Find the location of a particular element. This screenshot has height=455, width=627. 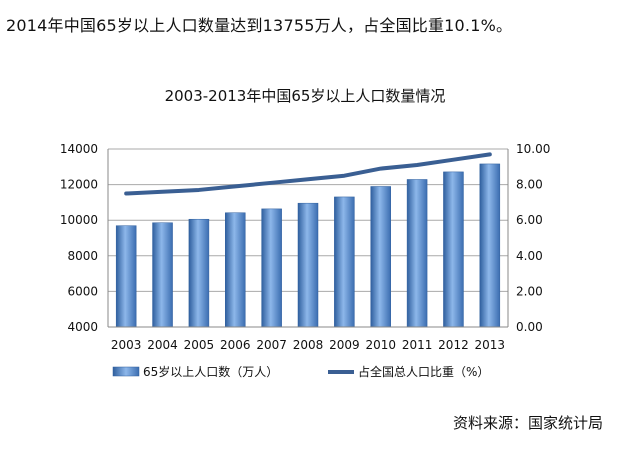

x-tick-label: 2005 is located at coordinates (199, 345).